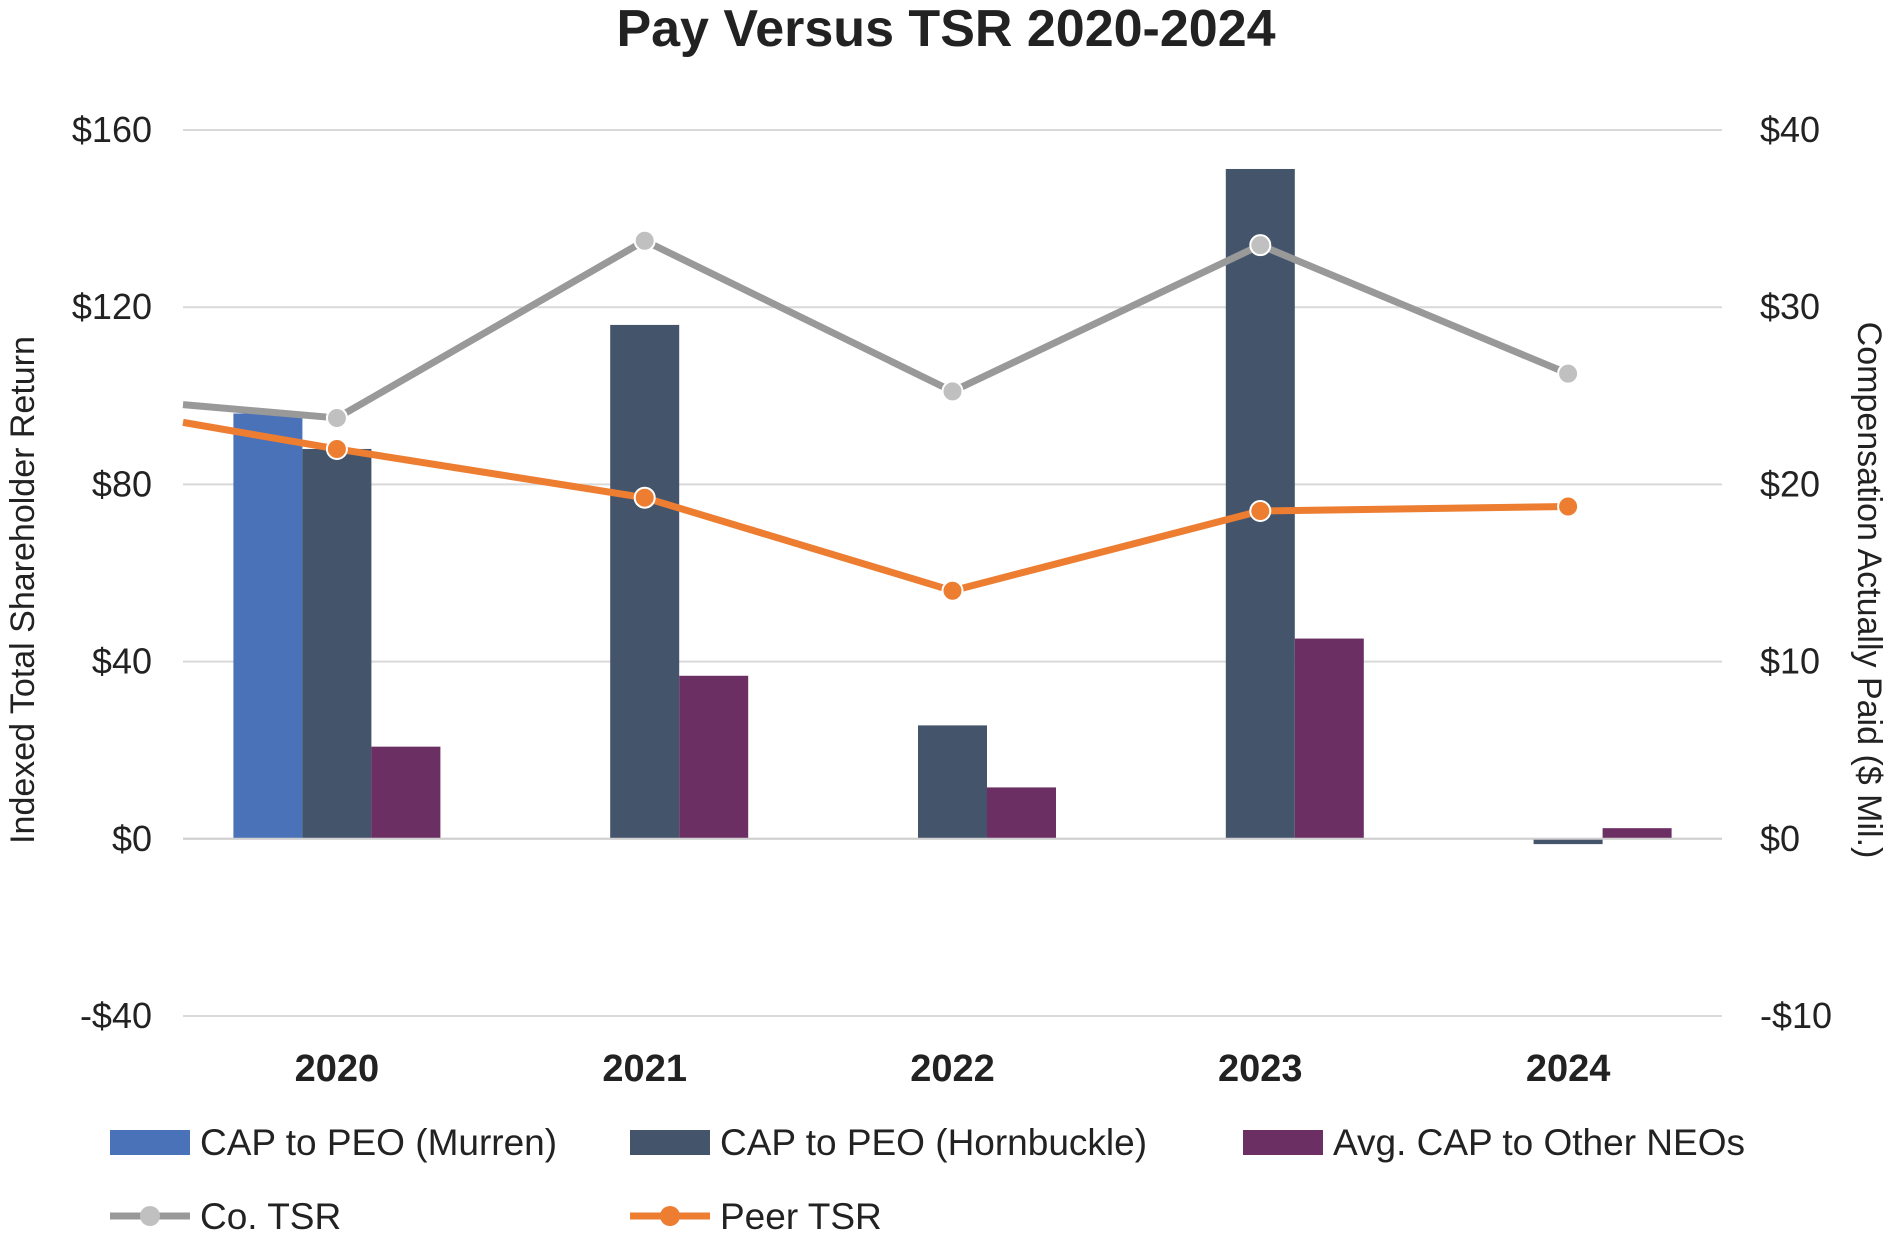 The image size is (1892, 1243). What do you see at coordinates (1260, 245) in the screenshot?
I see `point-co-tsr-2023` at bounding box center [1260, 245].